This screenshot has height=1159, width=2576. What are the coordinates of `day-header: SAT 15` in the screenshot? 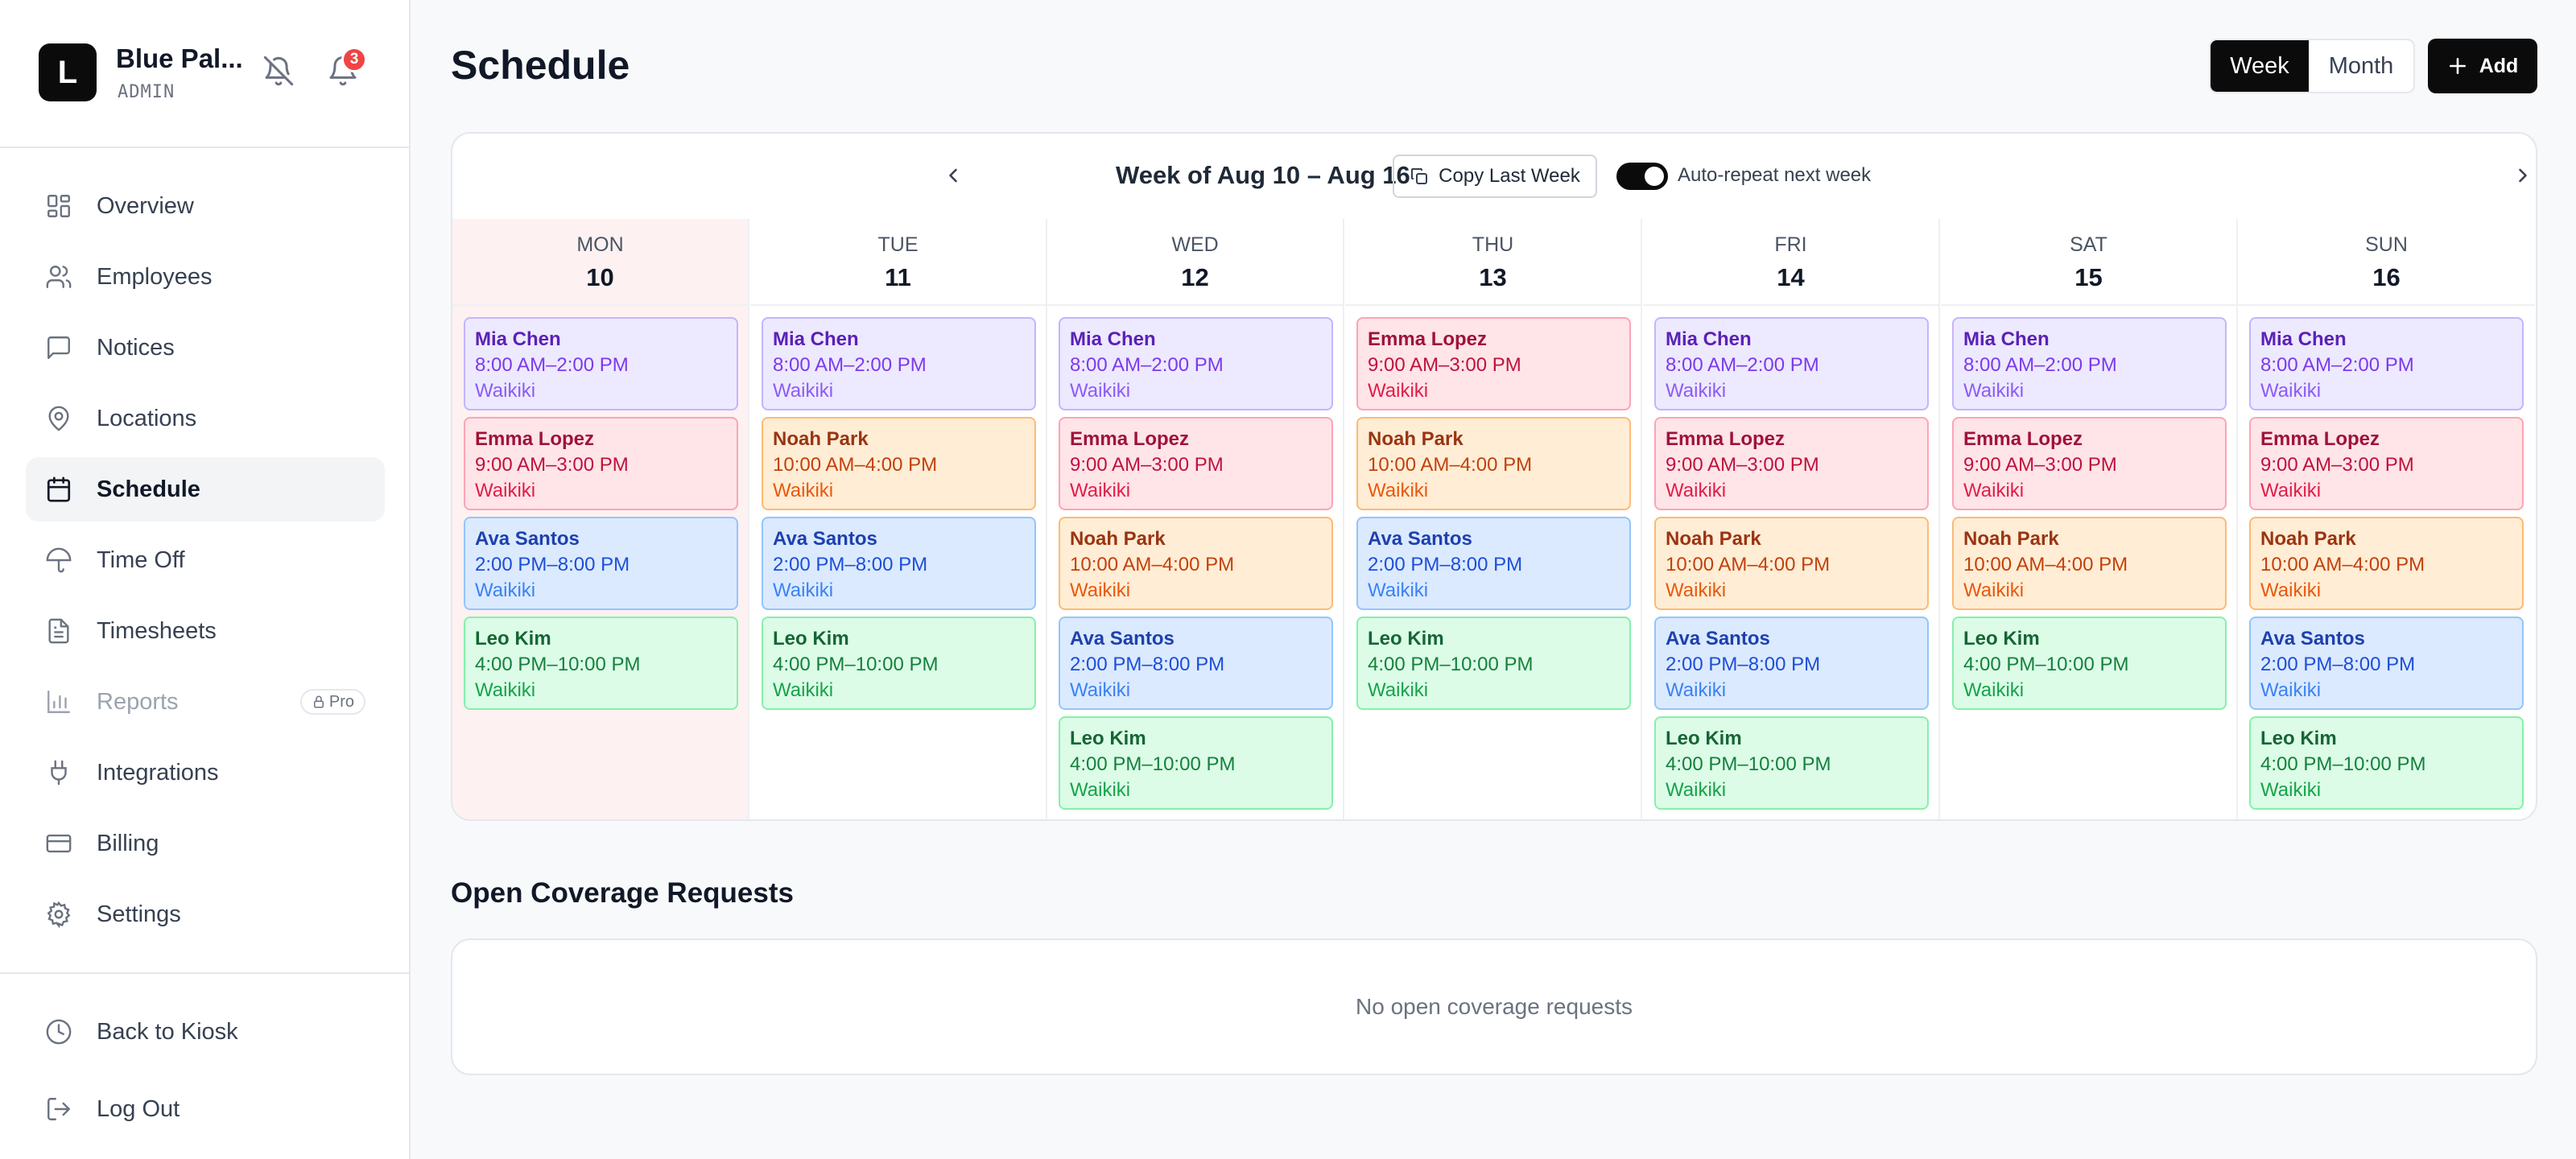 It's located at (2088, 262).